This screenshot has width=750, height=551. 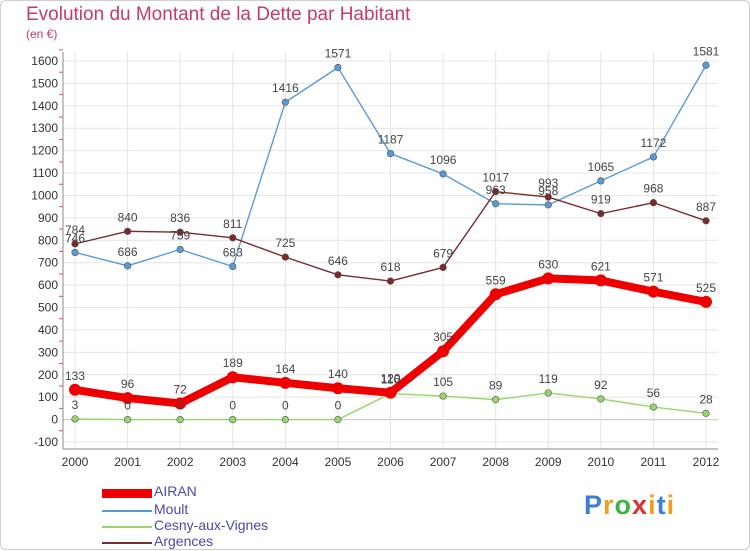 I want to click on data-label: 133, so click(x=75, y=376).